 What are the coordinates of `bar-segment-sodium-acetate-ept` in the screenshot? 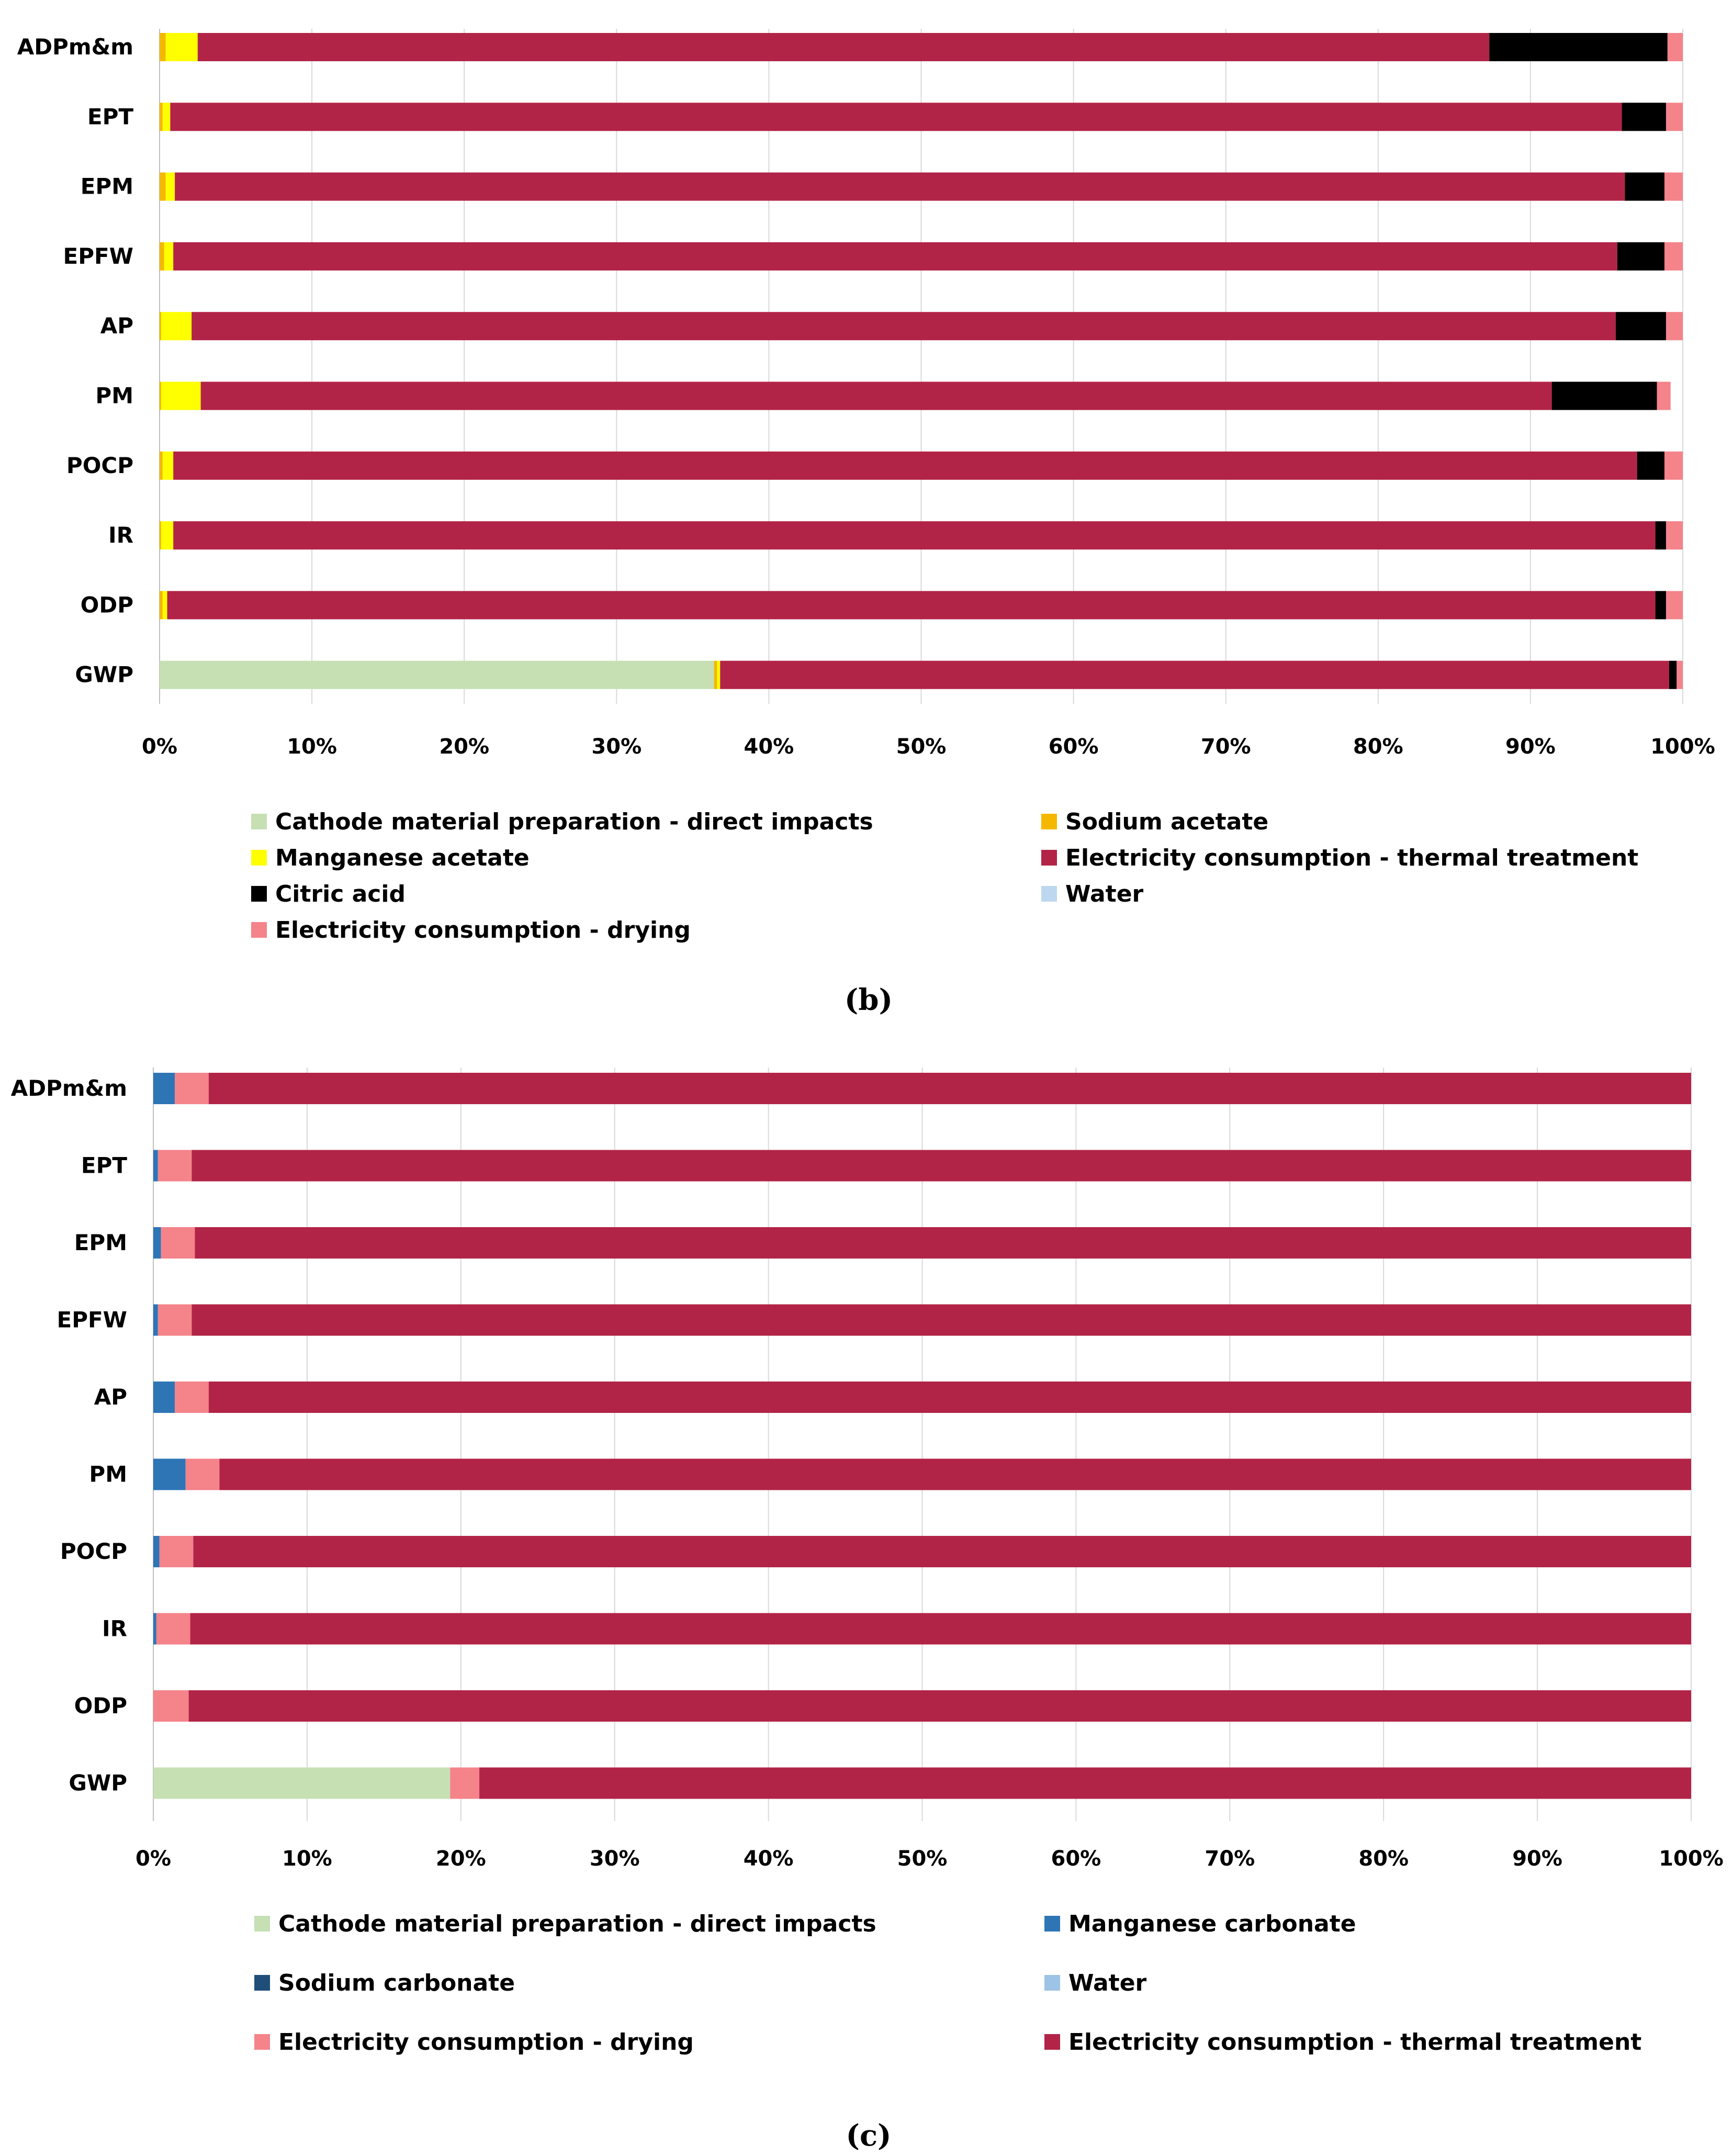 It's located at (162, 117).